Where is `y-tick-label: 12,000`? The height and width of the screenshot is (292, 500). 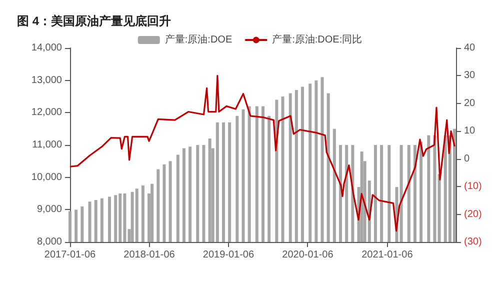 y-tick-label: 12,000 is located at coordinates (46, 112).